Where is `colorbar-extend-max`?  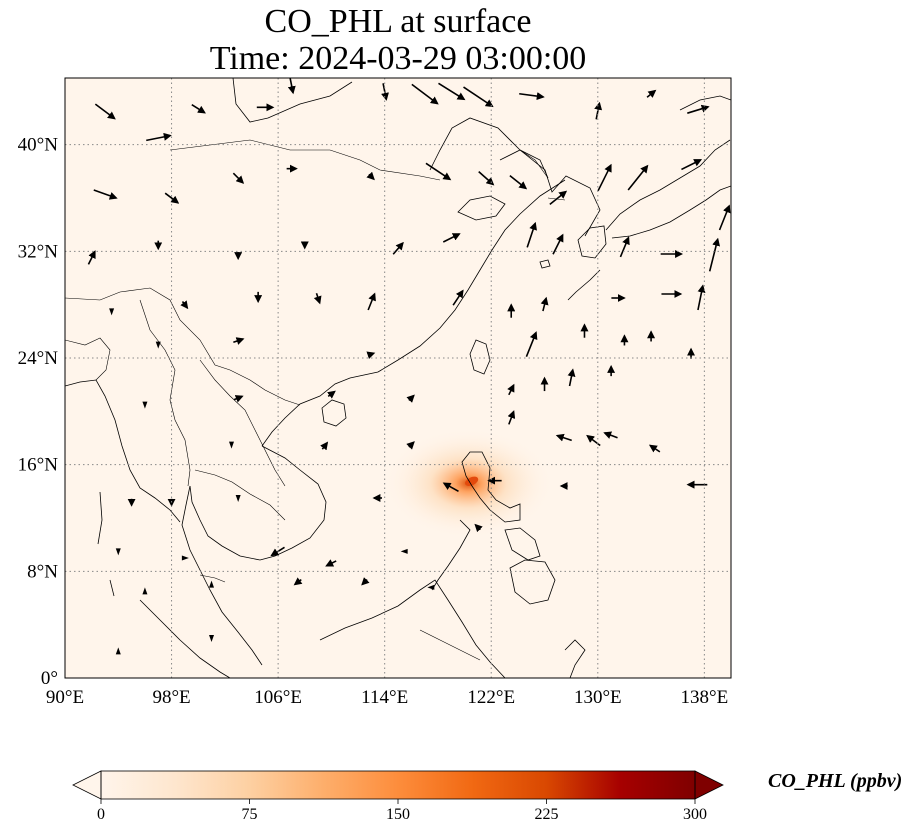 colorbar-extend-max is located at coordinates (709, 785).